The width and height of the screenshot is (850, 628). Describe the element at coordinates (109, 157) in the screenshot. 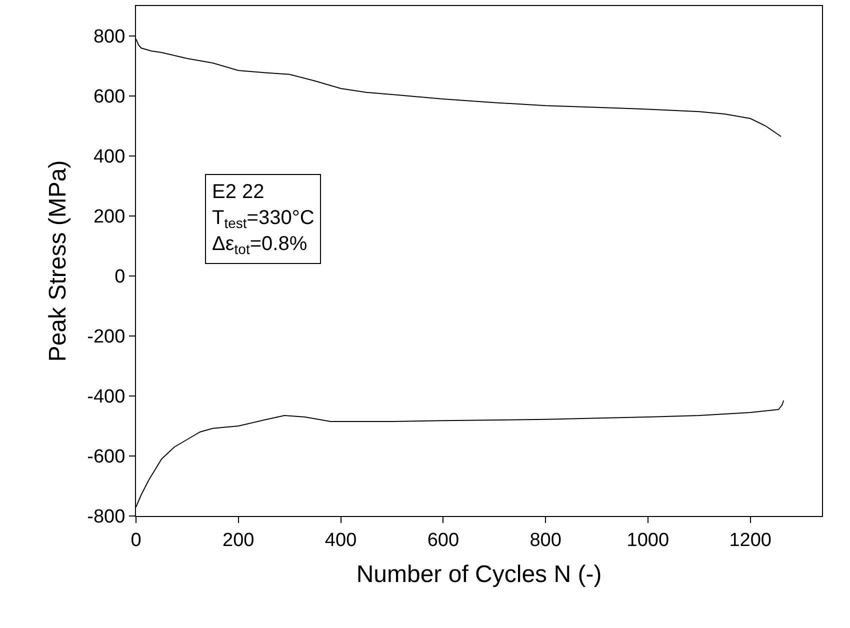

I see `y-tick-label: 400` at that location.